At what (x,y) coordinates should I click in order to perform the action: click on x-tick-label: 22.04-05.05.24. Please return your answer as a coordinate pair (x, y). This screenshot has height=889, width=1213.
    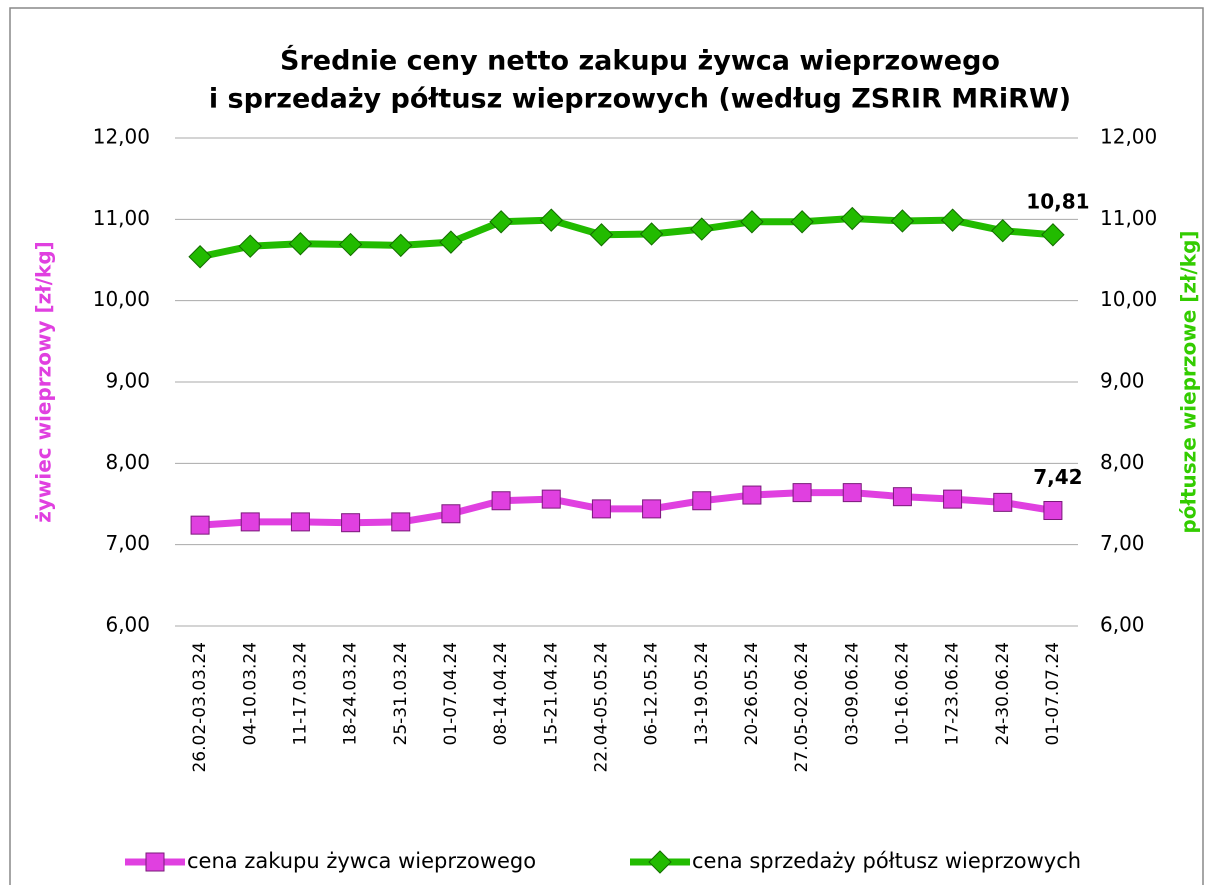
    Looking at the image, I should click on (601, 707).